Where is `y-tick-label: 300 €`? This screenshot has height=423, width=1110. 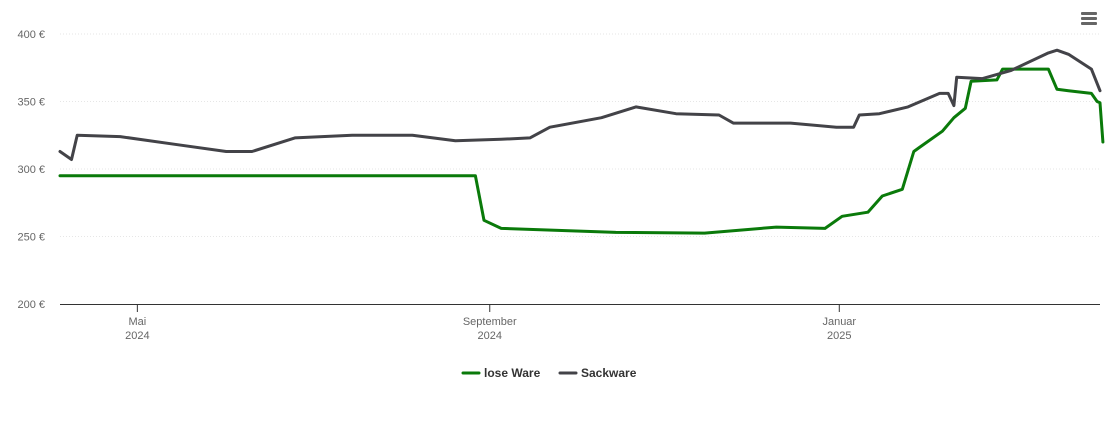
y-tick-label: 300 € is located at coordinates (31, 170).